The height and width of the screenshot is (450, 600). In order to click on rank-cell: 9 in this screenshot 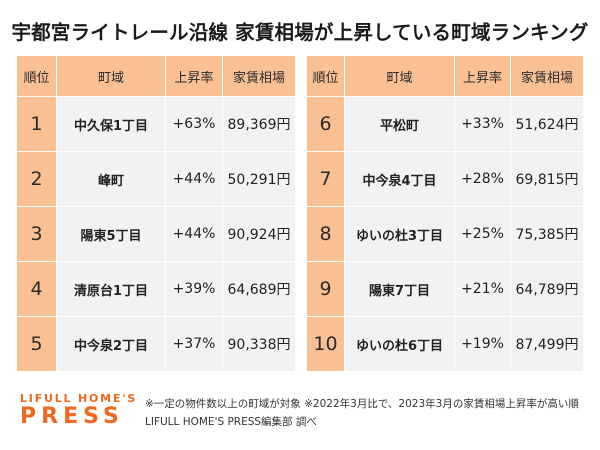, I will do `click(325, 289)`.